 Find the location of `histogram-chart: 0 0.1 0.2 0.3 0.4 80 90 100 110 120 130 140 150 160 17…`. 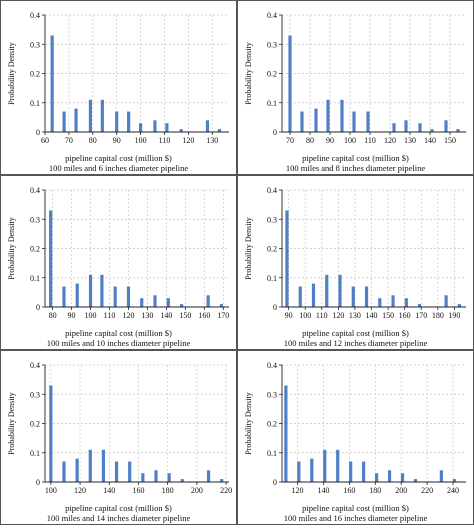

histogram-chart: 0 0.1 0.2 0.3 0.4 80 90 100 110 120 130 140 150 160 17… is located at coordinates (118, 267).